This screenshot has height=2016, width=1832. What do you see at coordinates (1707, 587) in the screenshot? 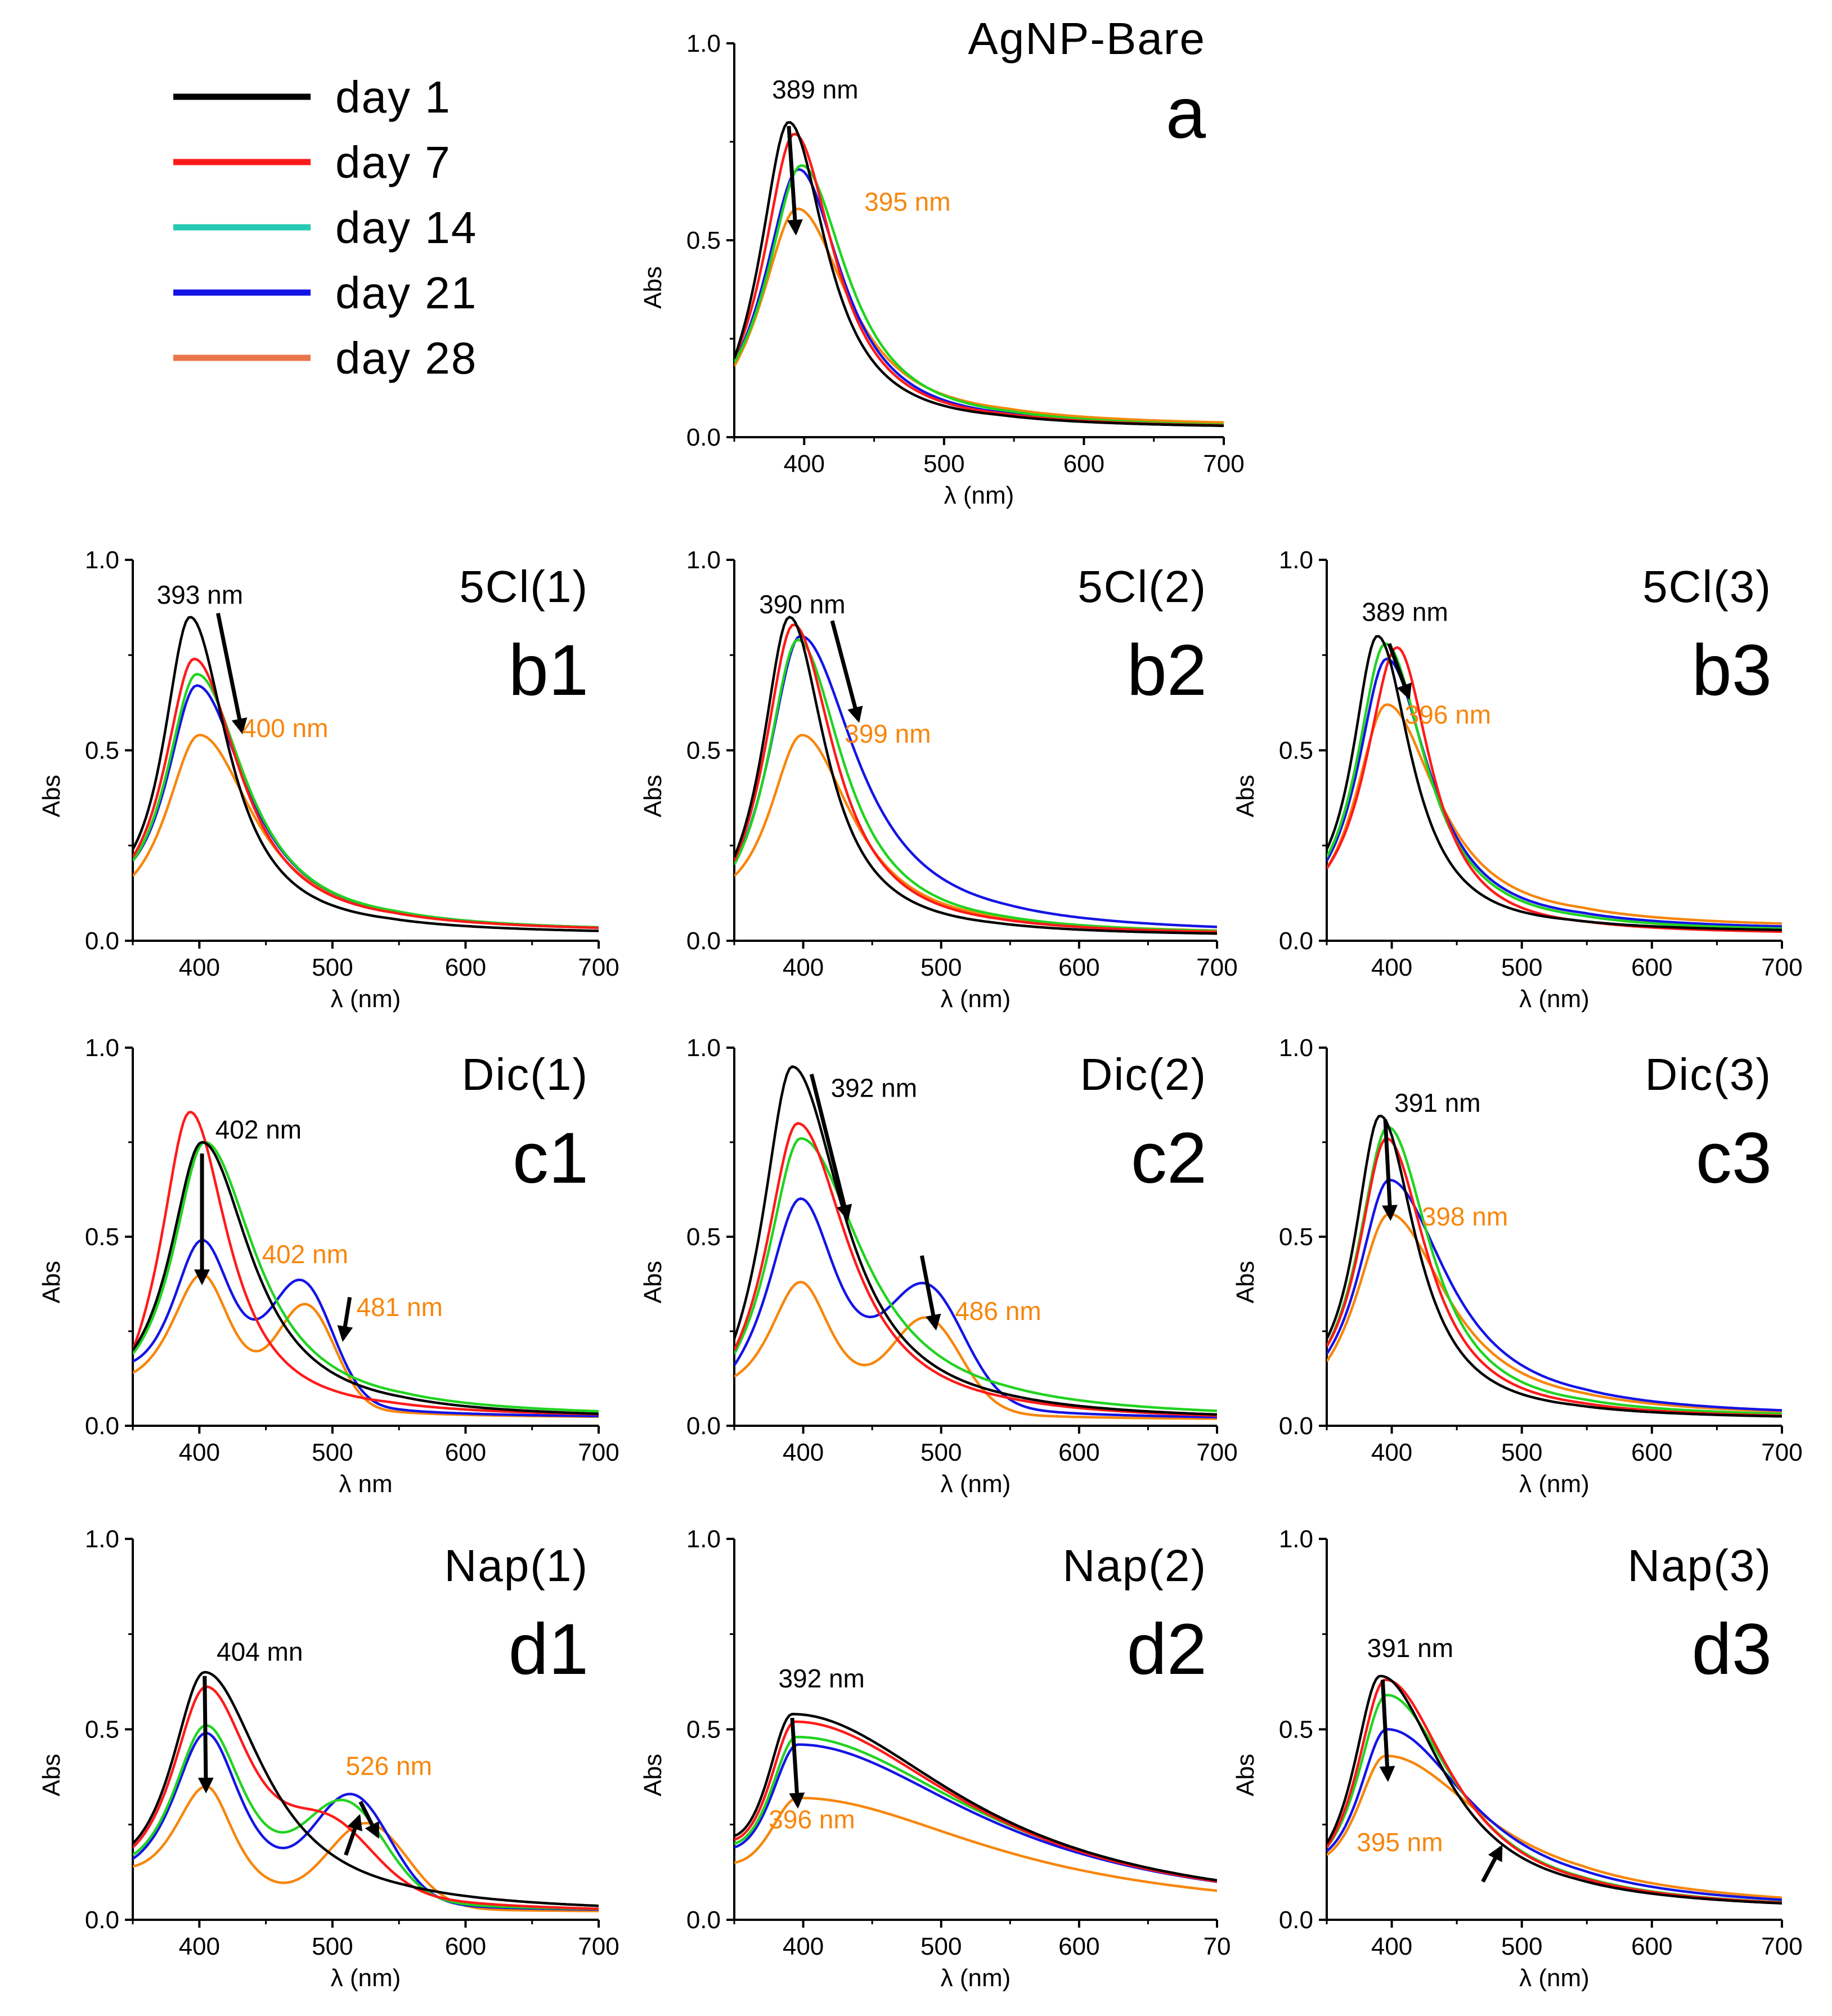
I see `panel-title: 5Cl(3)` at bounding box center [1707, 587].